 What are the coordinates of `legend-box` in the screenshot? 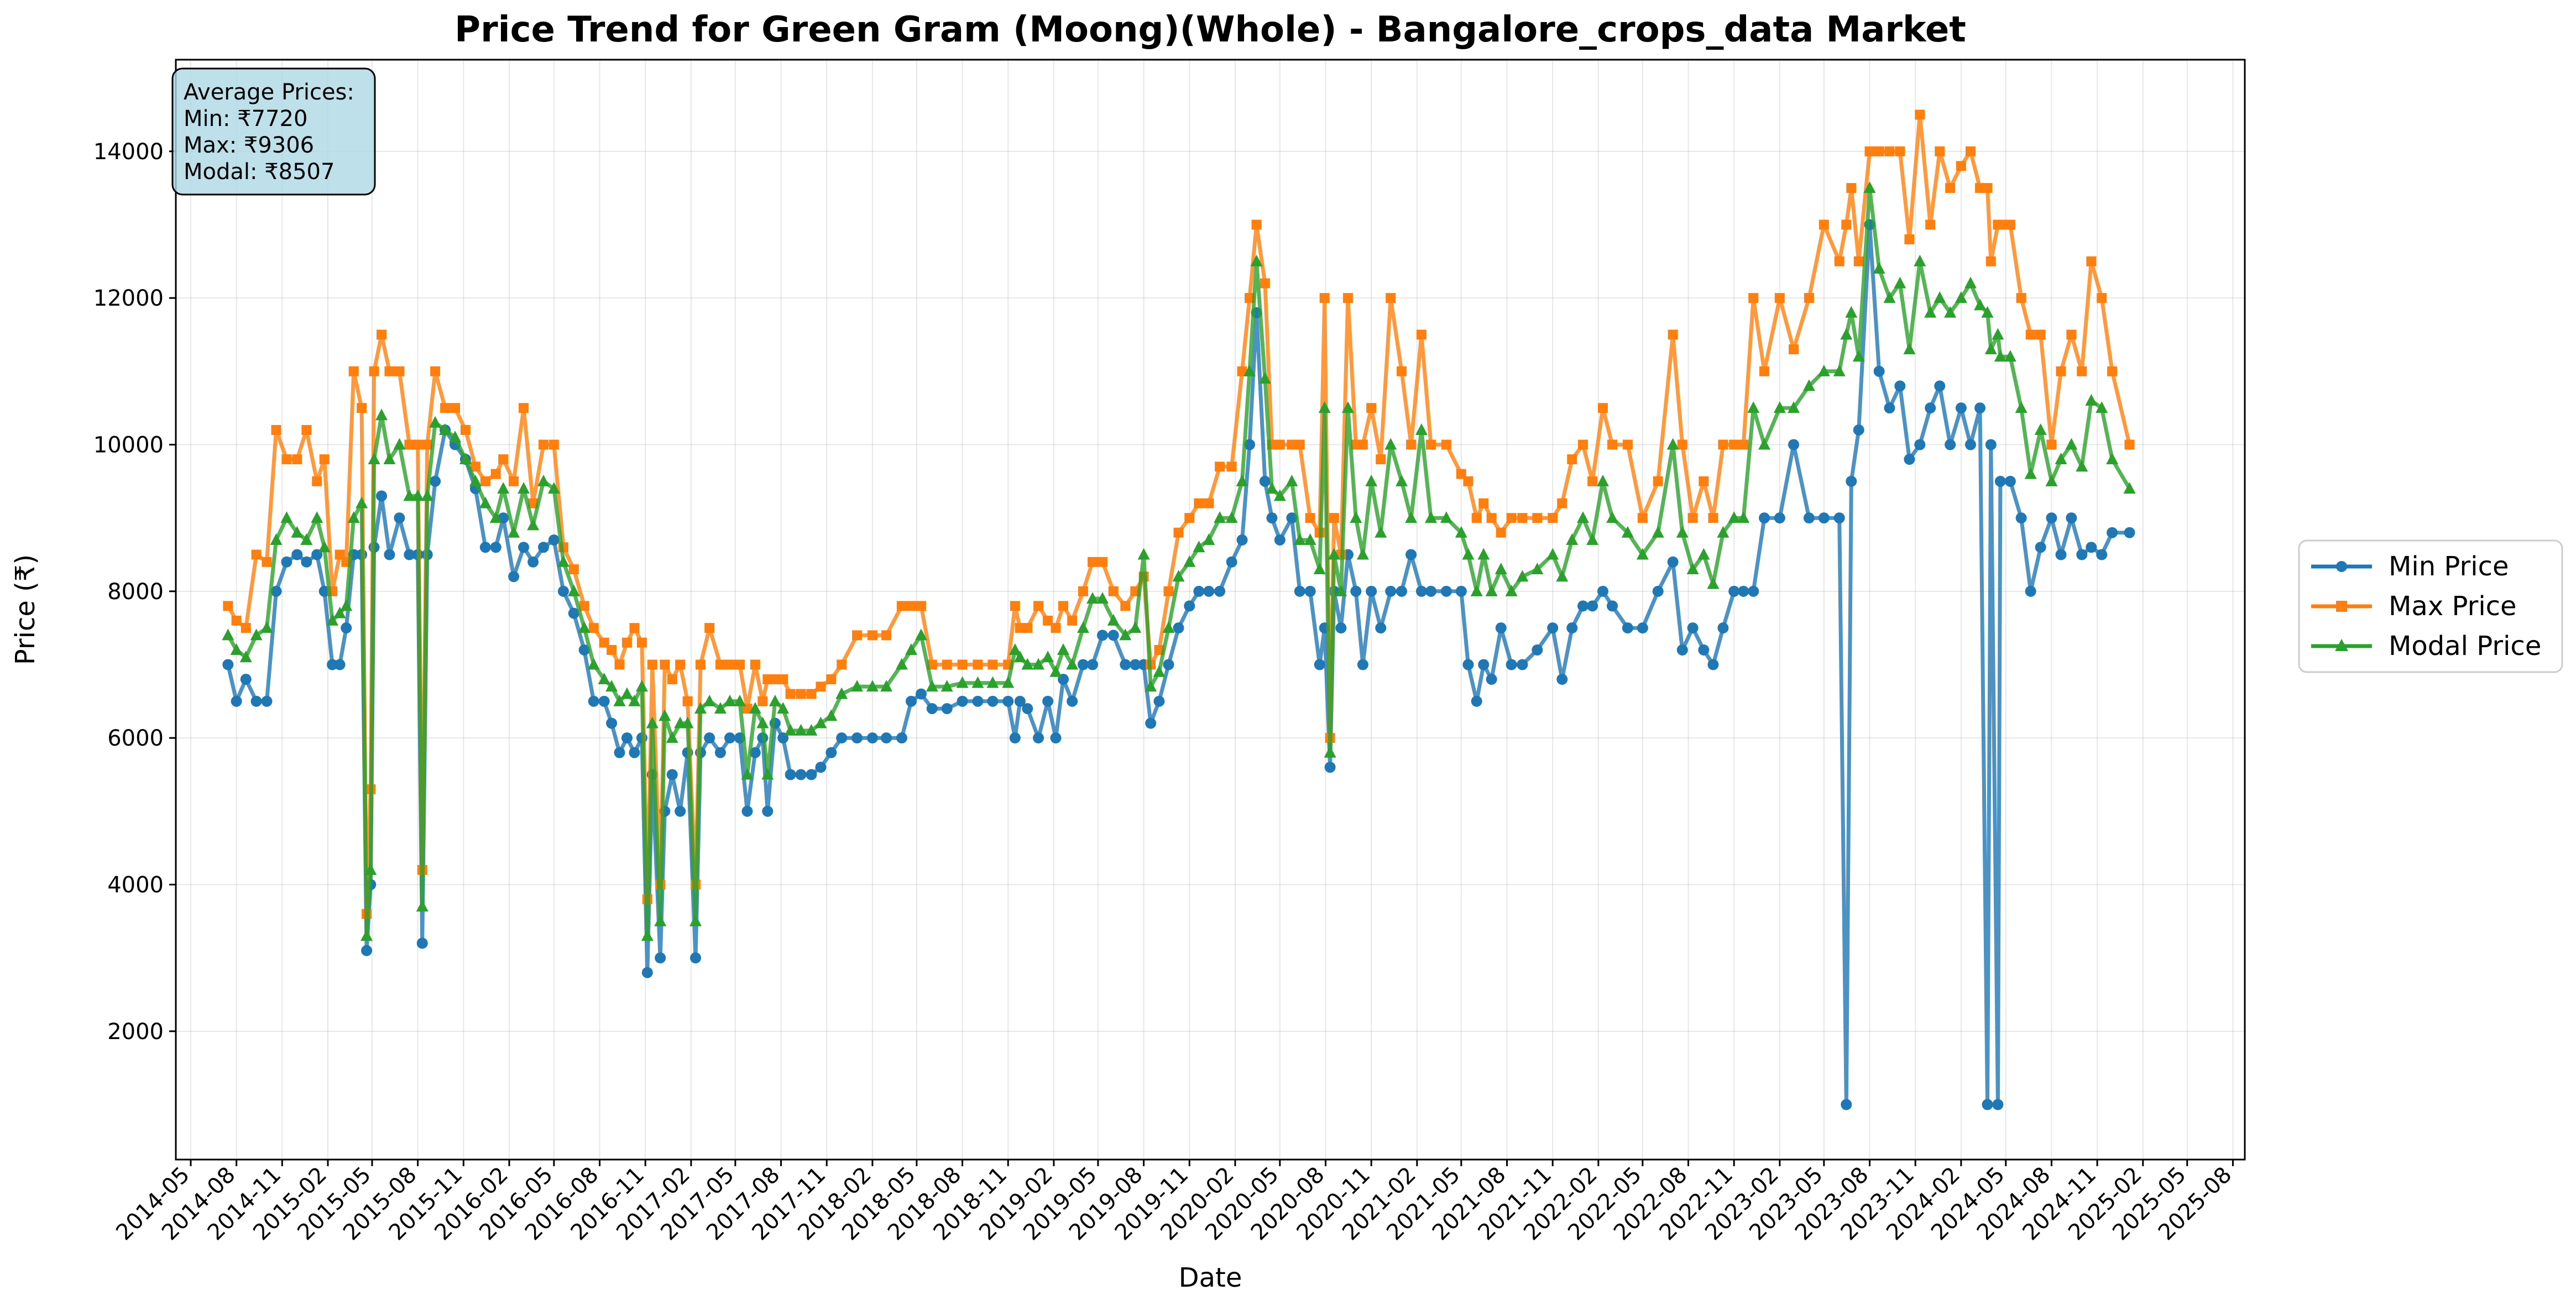 It's located at (2430, 606).